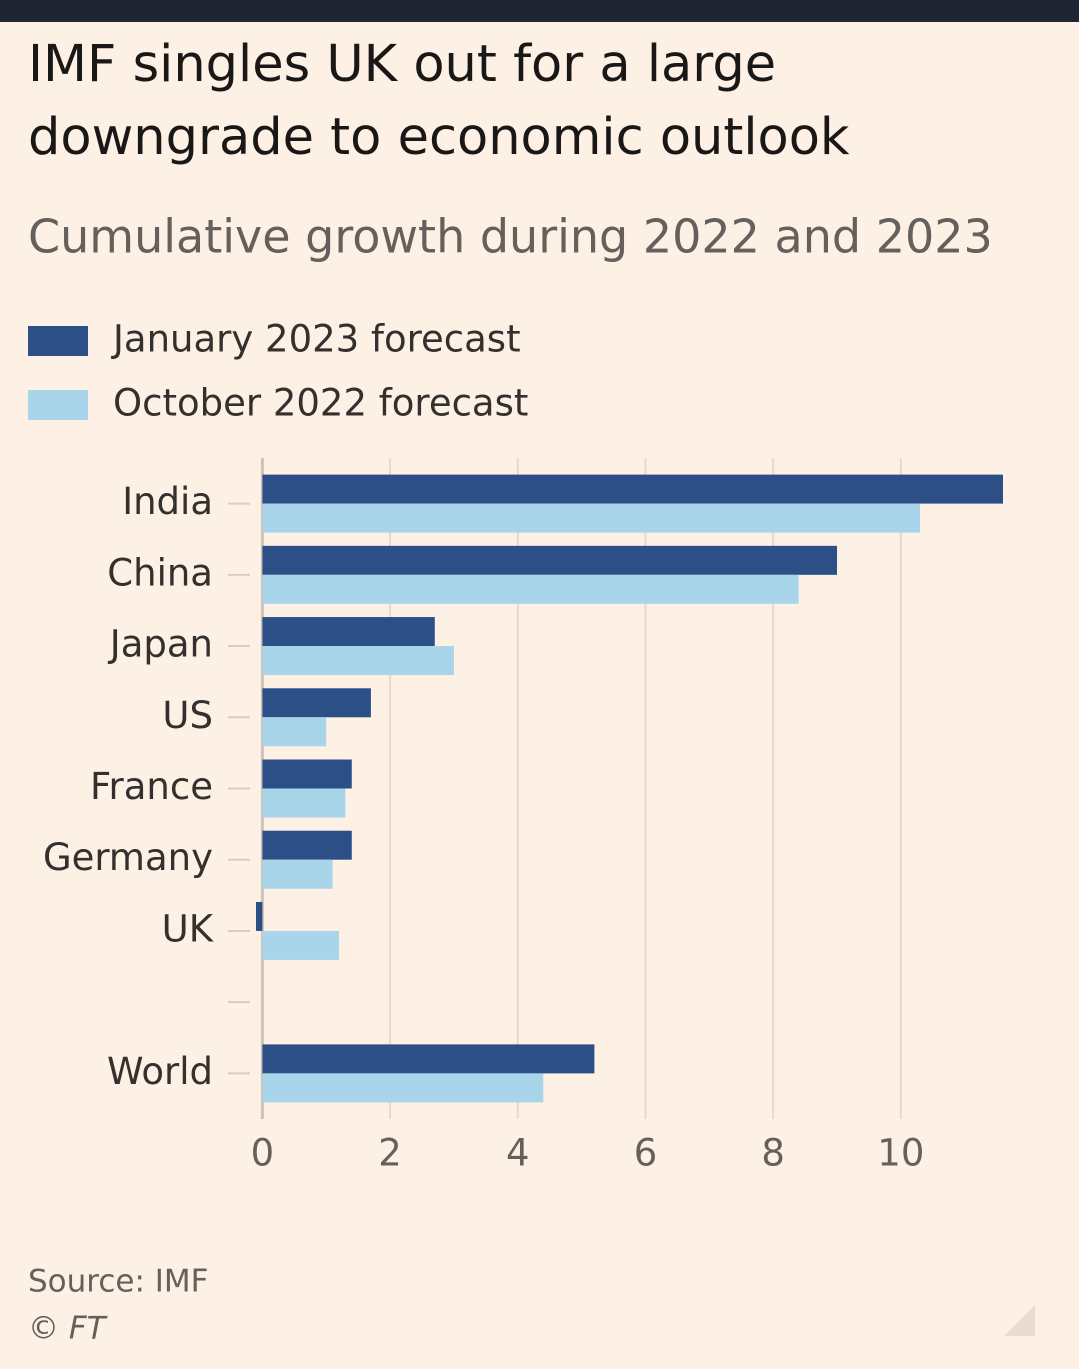 The image size is (1079, 1369). Describe the element at coordinates (160, 572) in the screenshot. I see `y-tick-label: China` at that location.